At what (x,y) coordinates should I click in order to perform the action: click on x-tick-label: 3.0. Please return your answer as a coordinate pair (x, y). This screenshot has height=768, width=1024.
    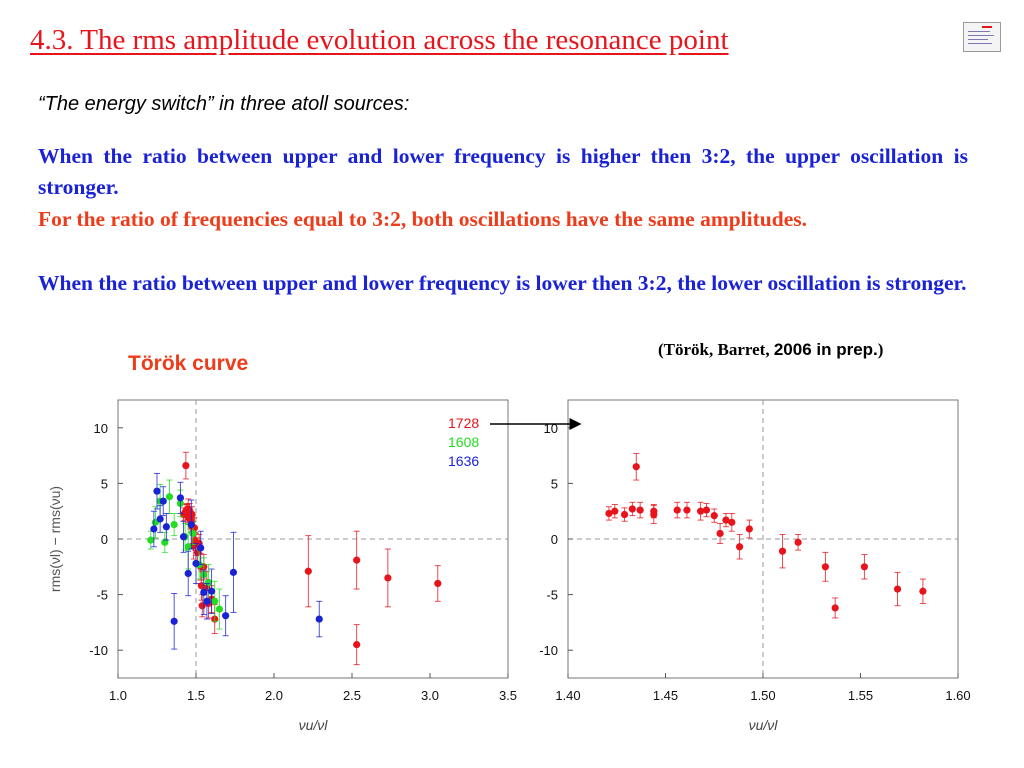
    Looking at the image, I should click on (430, 695).